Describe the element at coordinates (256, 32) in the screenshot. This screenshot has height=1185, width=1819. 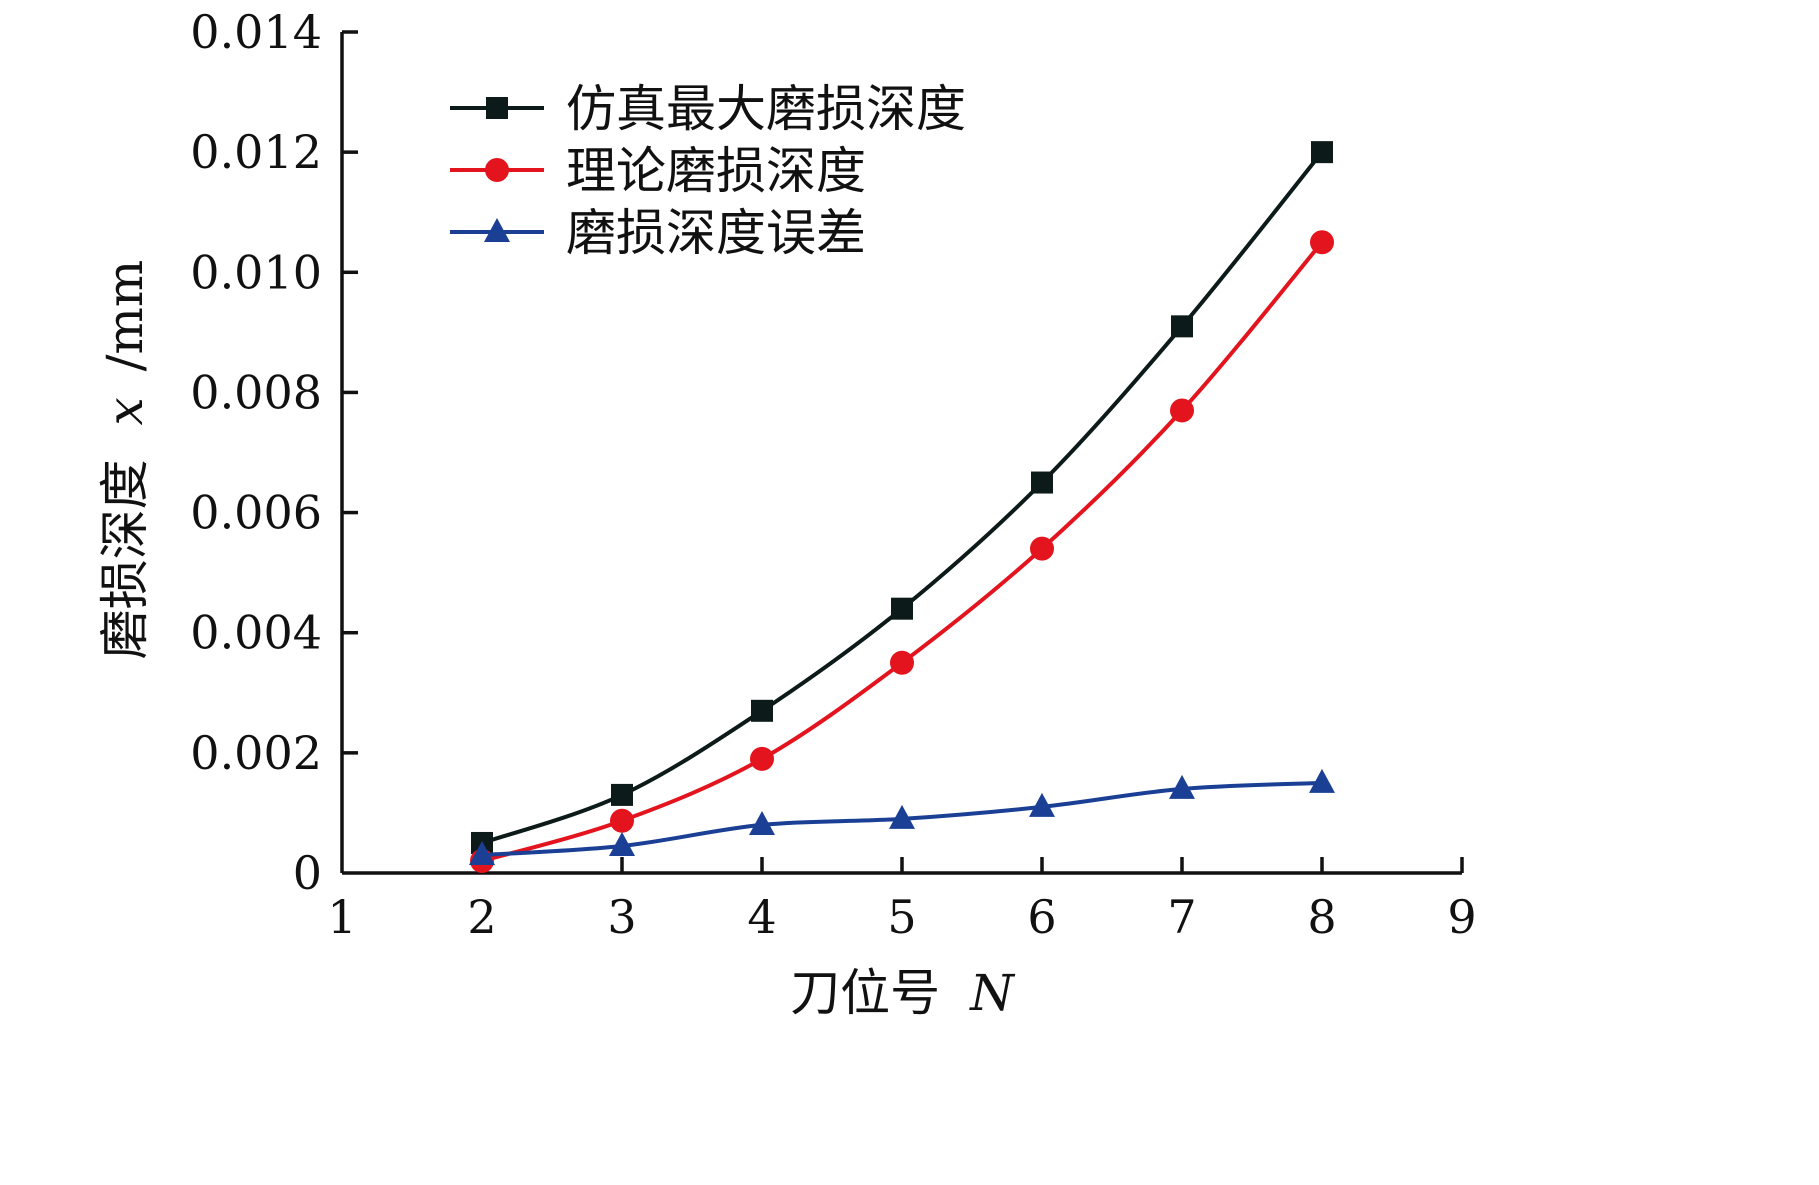
I see `y-tick-label: 0.014` at that location.